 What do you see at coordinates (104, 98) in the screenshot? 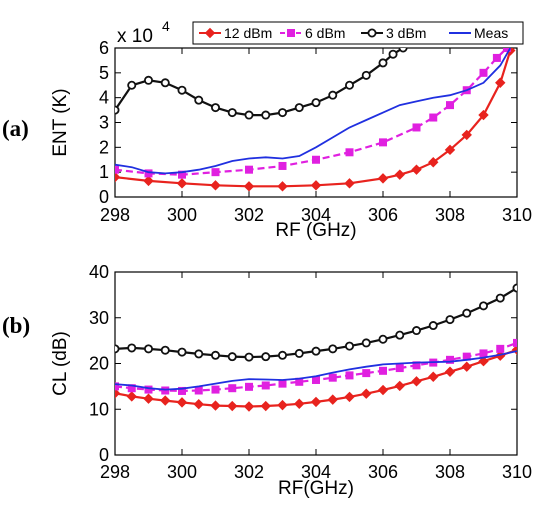
I see `y-tick-label: 4` at bounding box center [104, 98].